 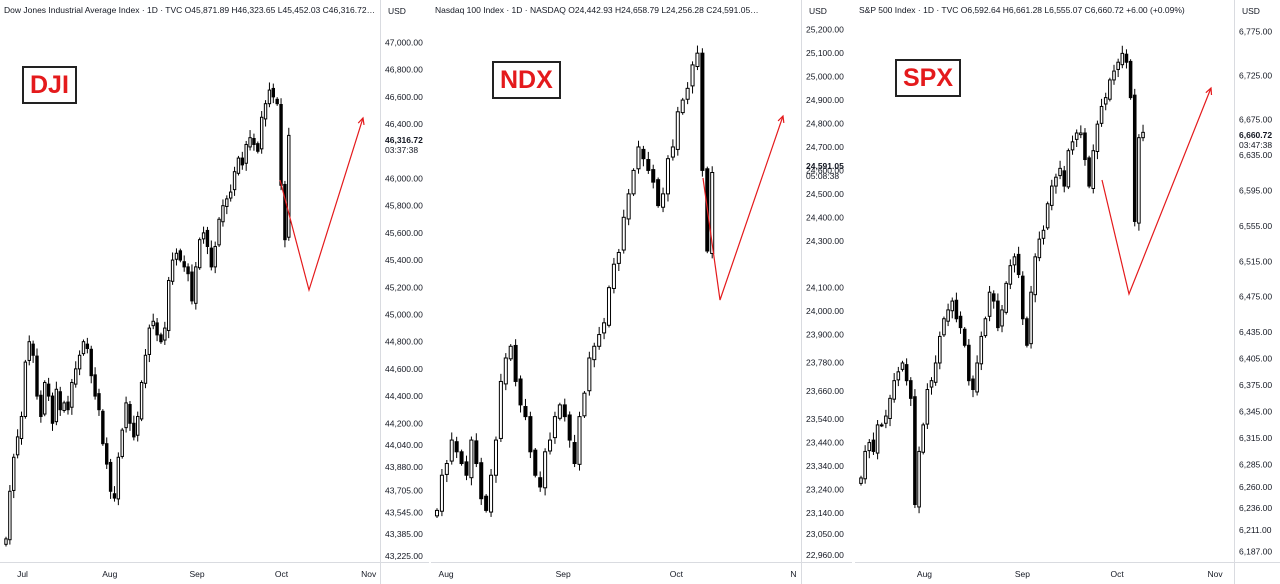 What do you see at coordinates (825, 288) in the screenshot?
I see `y-tick-label: 24,100.00` at bounding box center [825, 288].